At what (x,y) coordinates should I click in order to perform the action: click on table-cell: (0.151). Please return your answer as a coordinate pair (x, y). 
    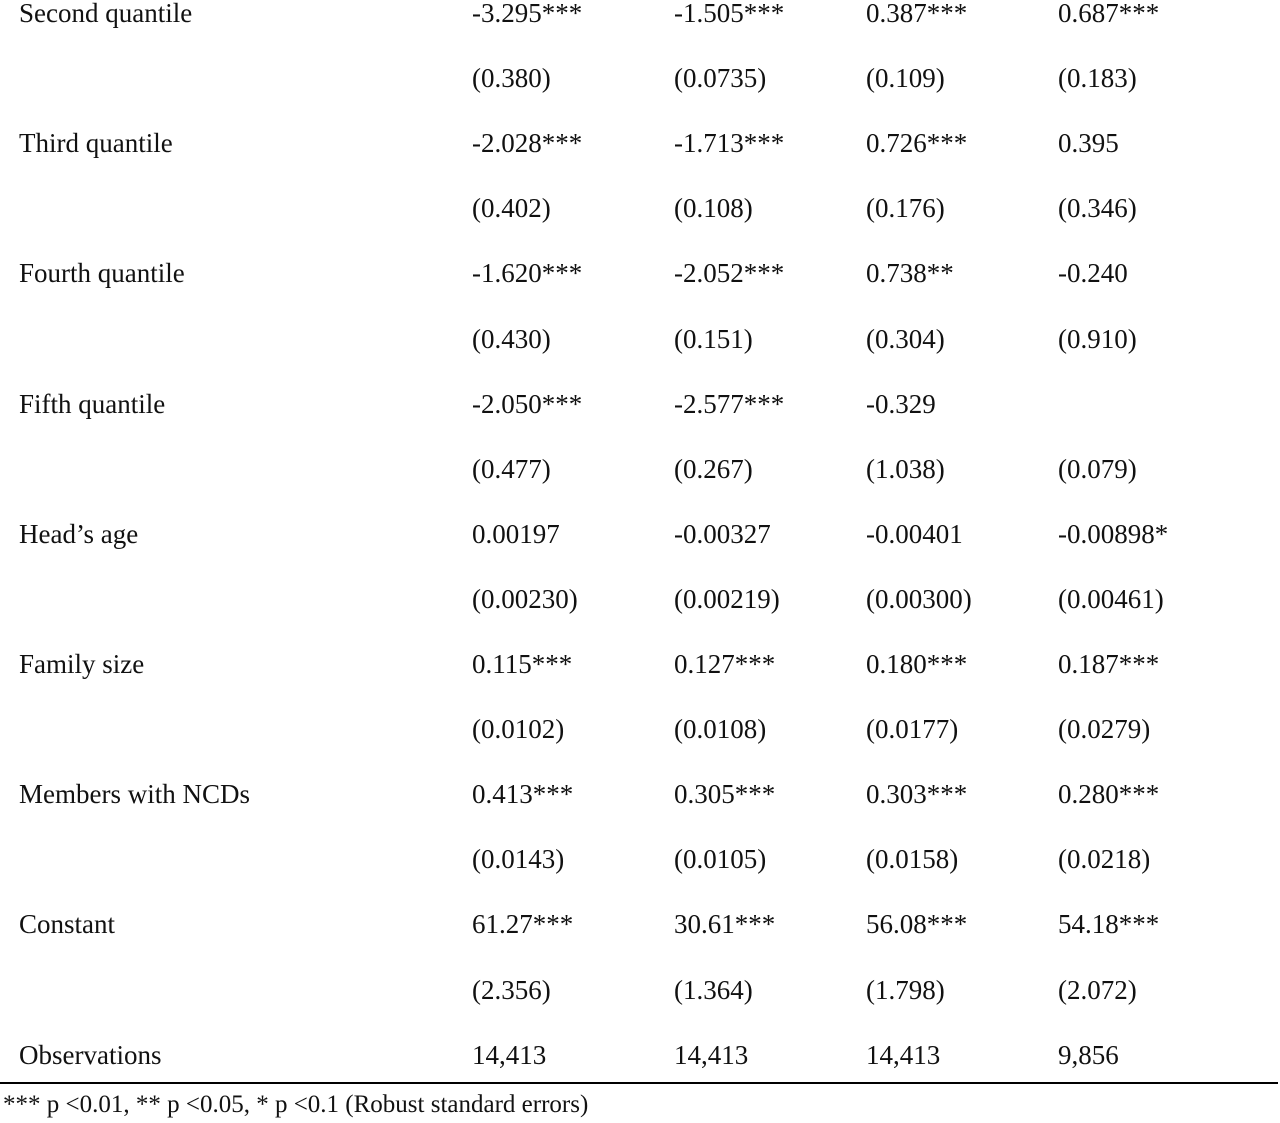
    Looking at the image, I should click on (713, 338).